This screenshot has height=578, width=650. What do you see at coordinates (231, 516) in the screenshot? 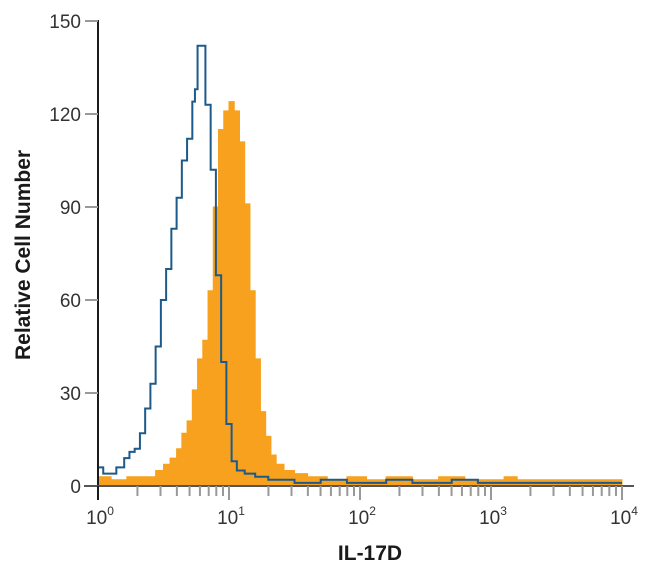
I see `x-tick-label: 10¹` at bounding box center [231, 516].